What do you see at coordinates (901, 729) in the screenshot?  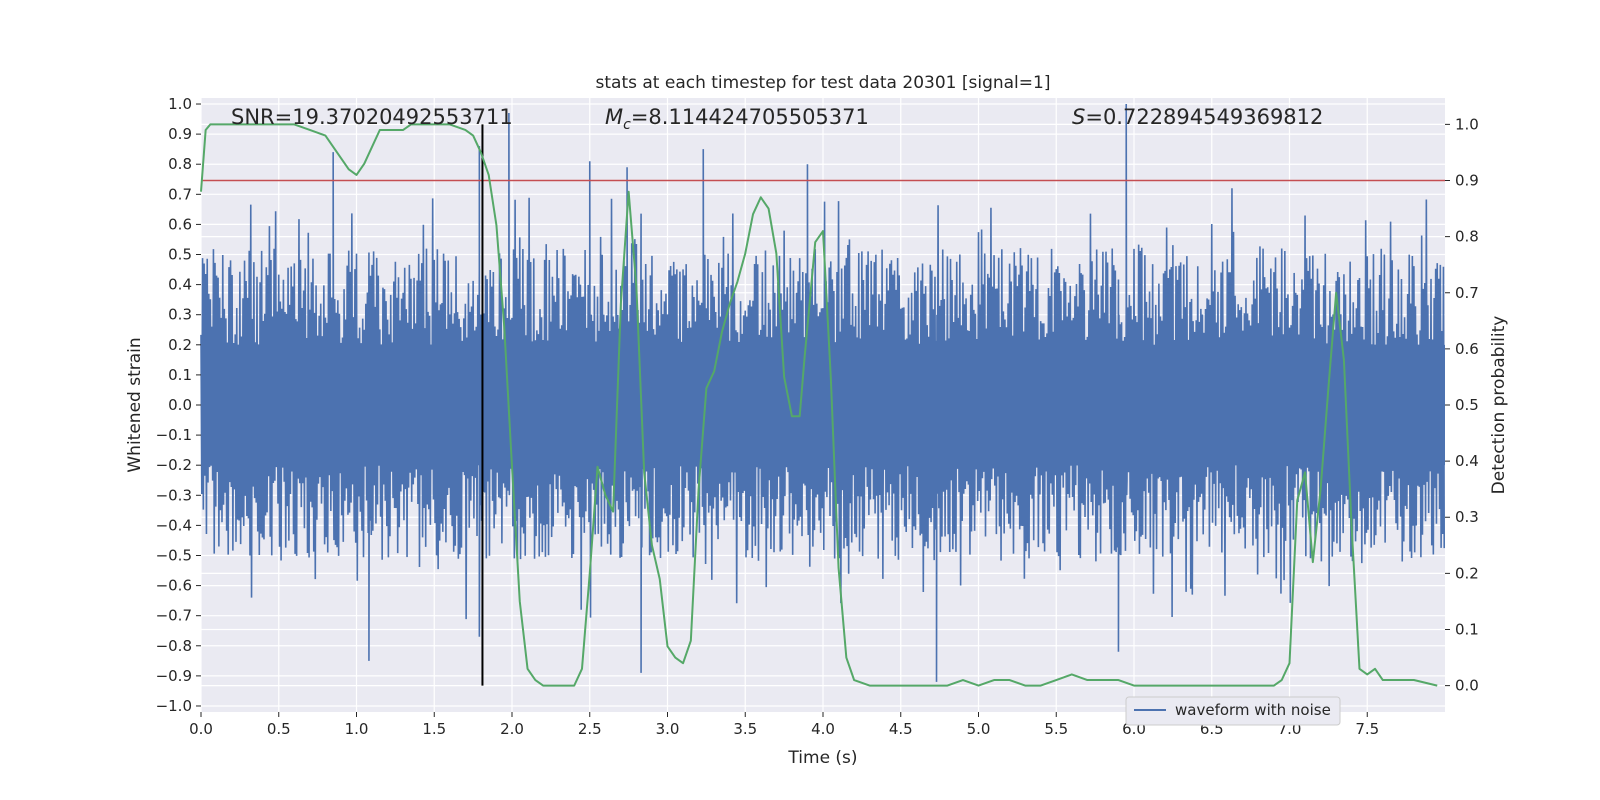 I see `x-tick-label: 4.5` at bounding box center [901, 729].